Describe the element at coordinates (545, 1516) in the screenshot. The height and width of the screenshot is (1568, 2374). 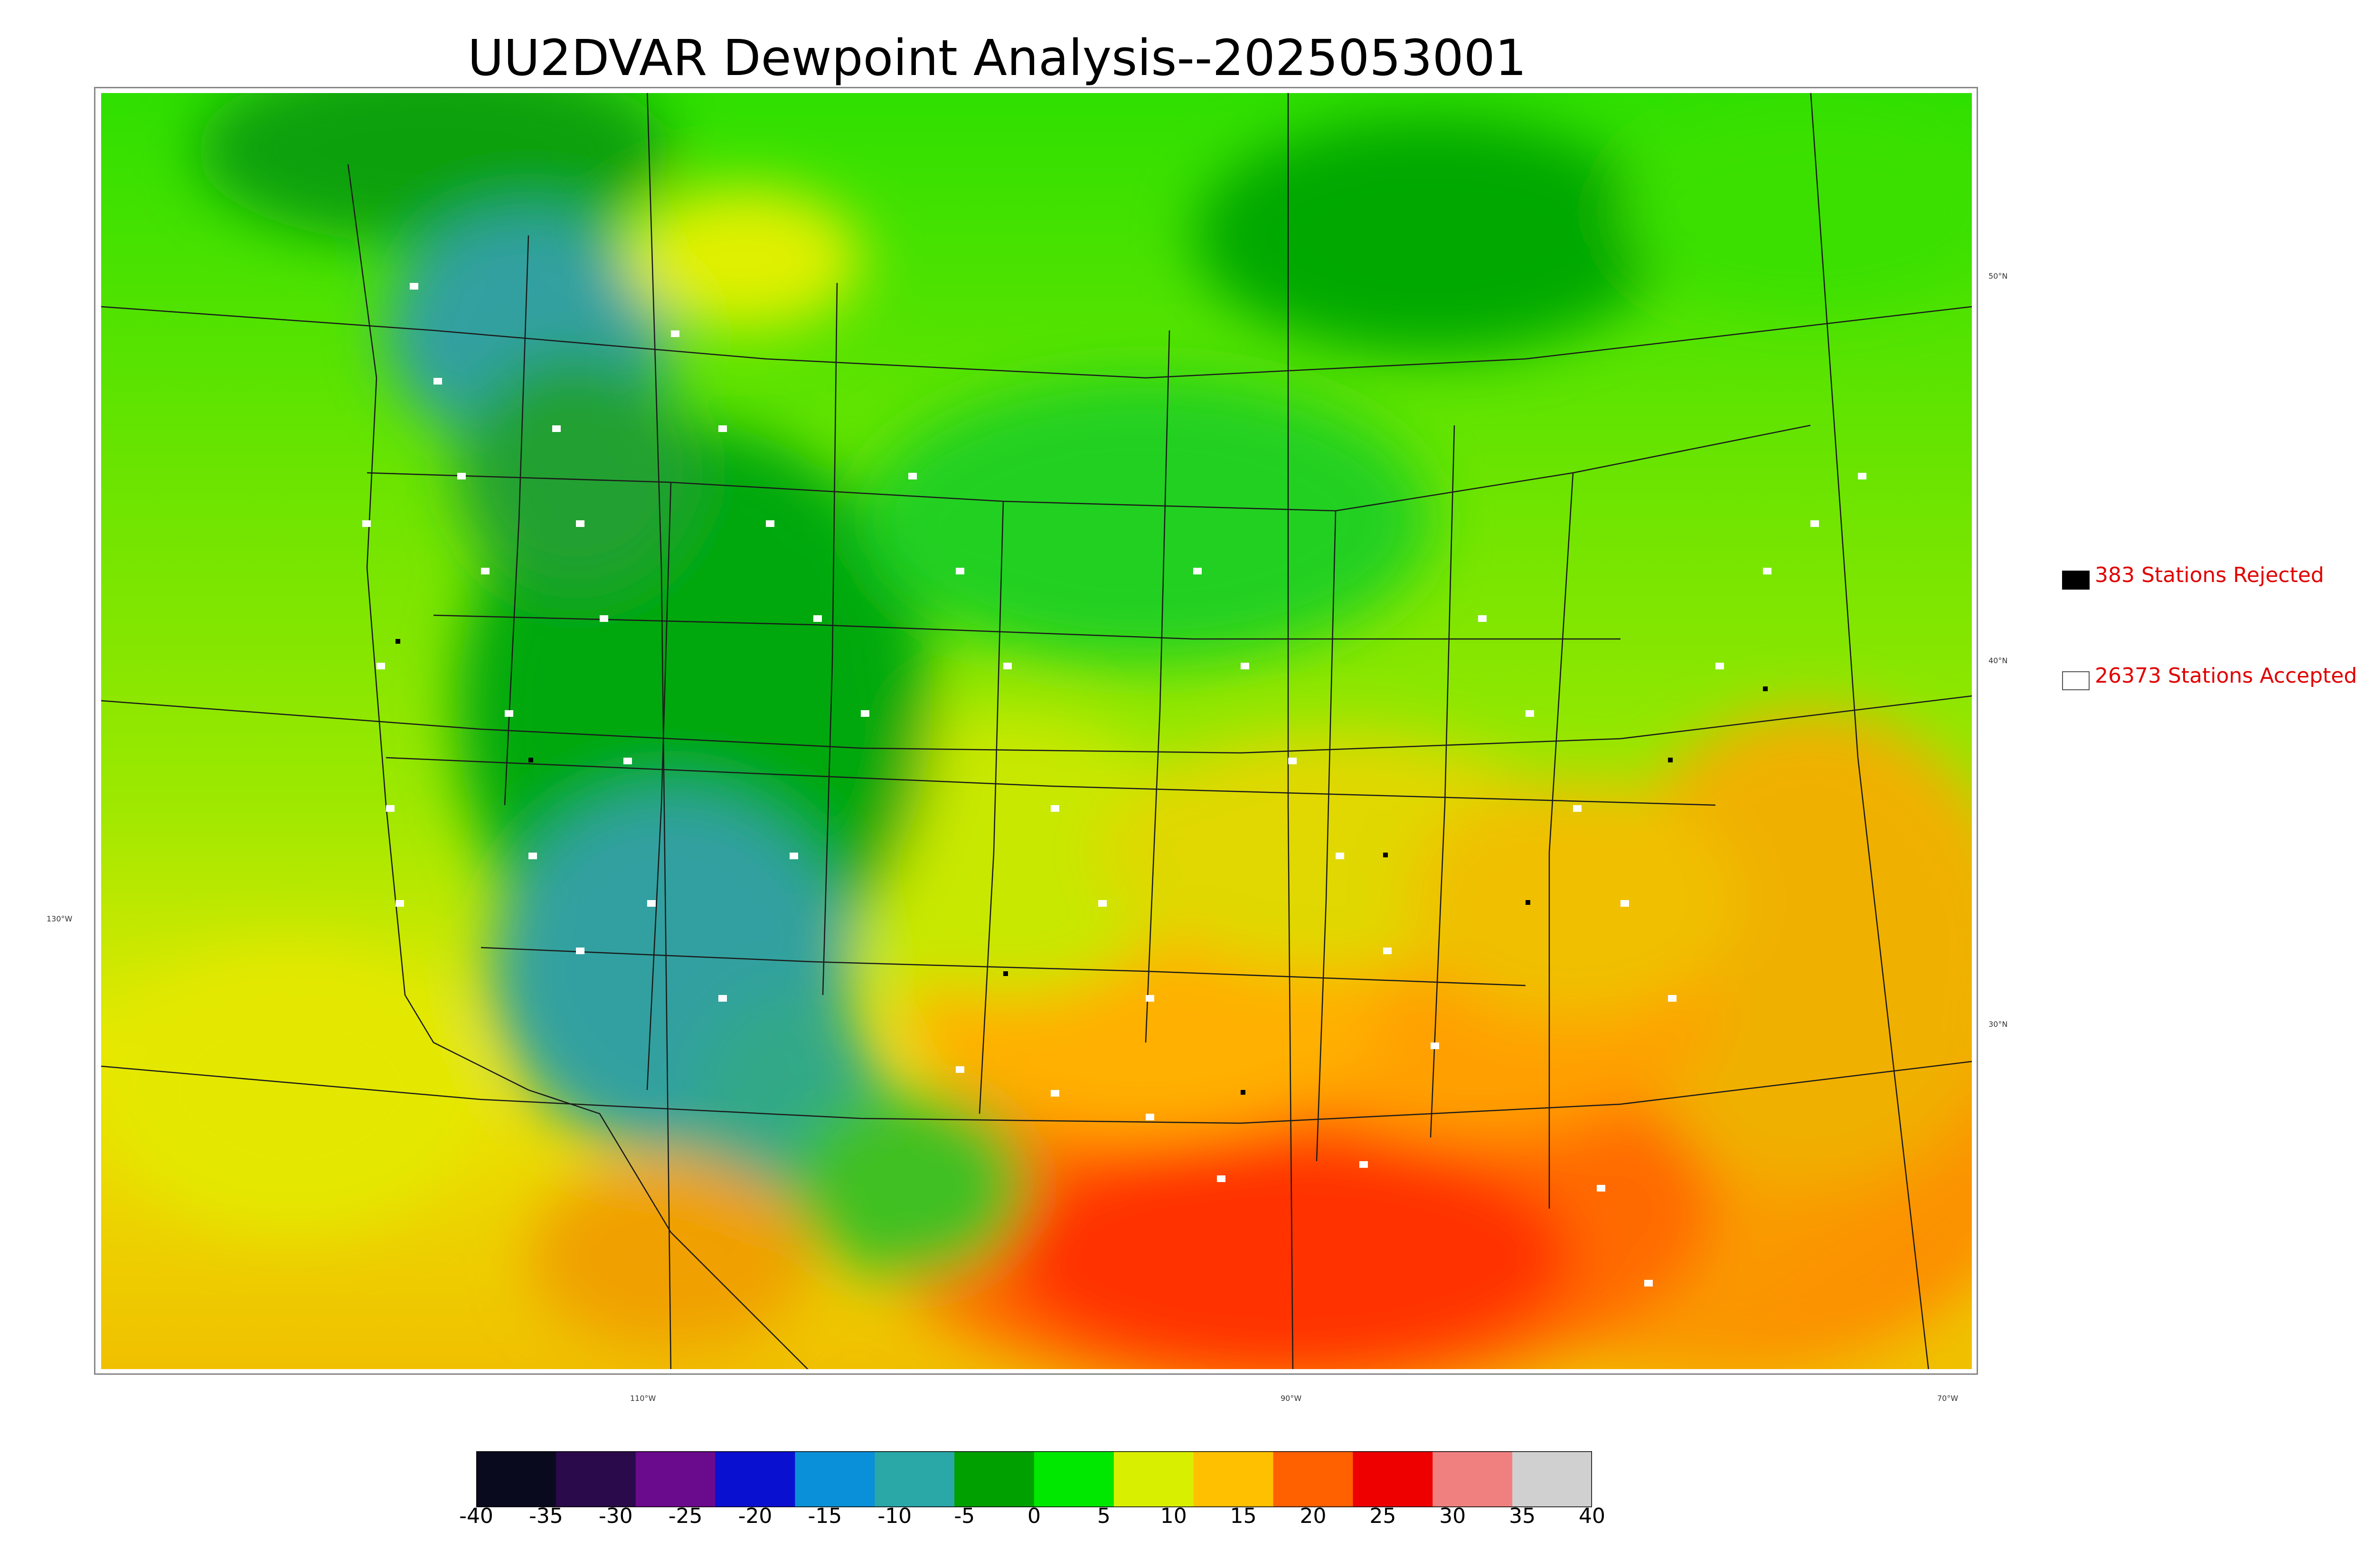
I see `colorbar-tick-label: -35` at that location.